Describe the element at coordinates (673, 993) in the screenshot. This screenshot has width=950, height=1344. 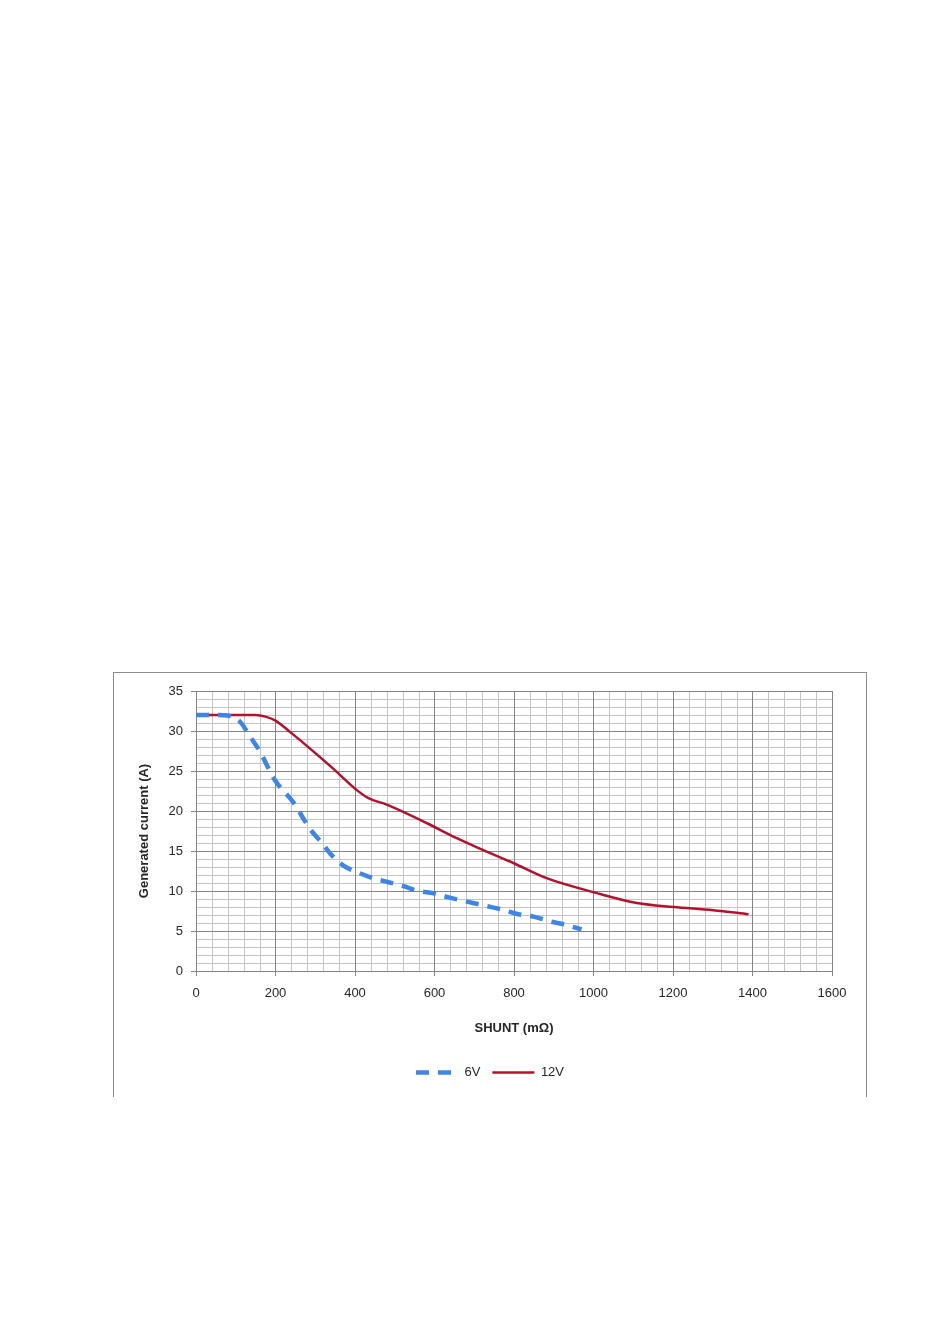
I see `x-tick-label: 1200` at that location.